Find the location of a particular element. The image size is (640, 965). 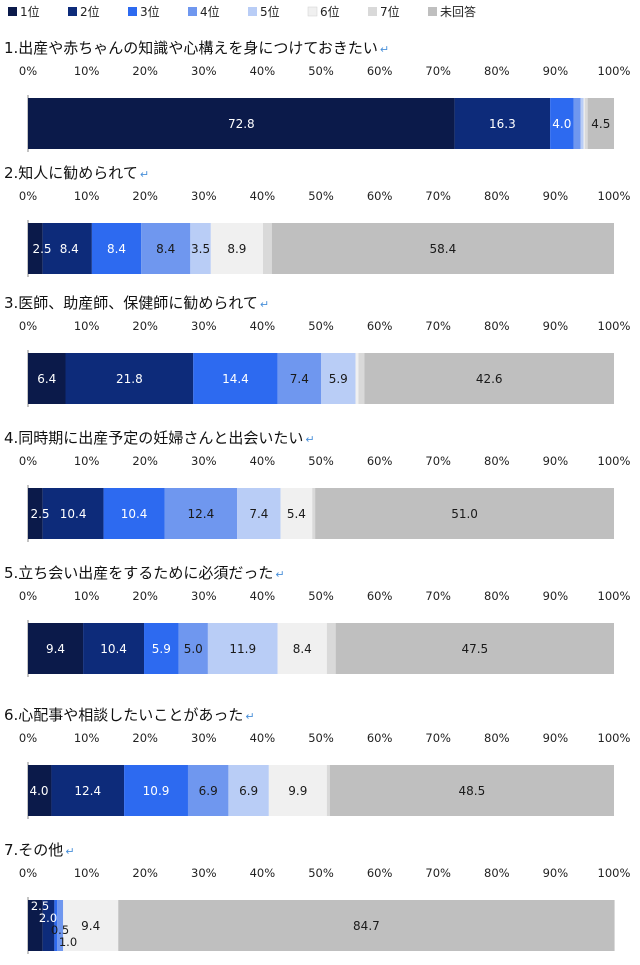

data-label: 48.5 is located at coordinates (472, 791).